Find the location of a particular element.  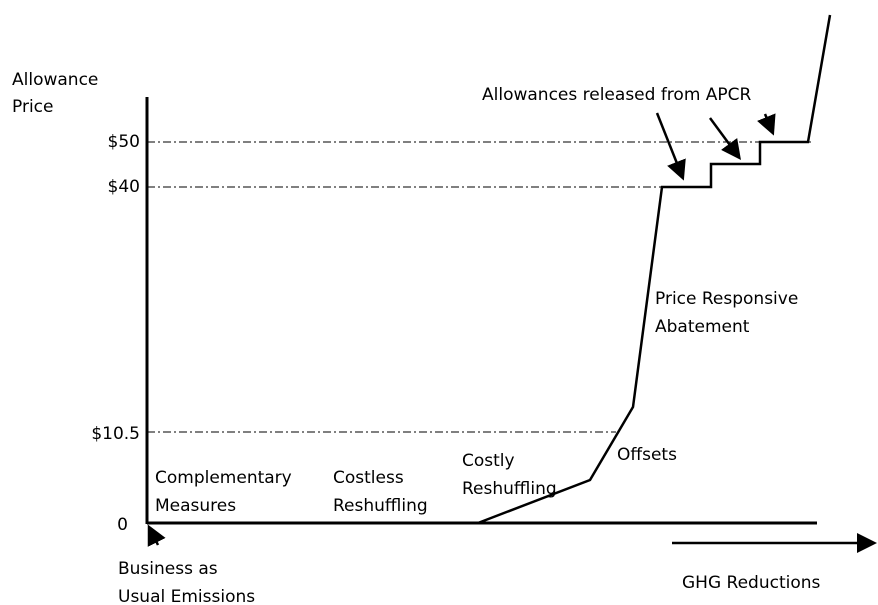

label: Price Responsive is located at coordinates (726, 299).